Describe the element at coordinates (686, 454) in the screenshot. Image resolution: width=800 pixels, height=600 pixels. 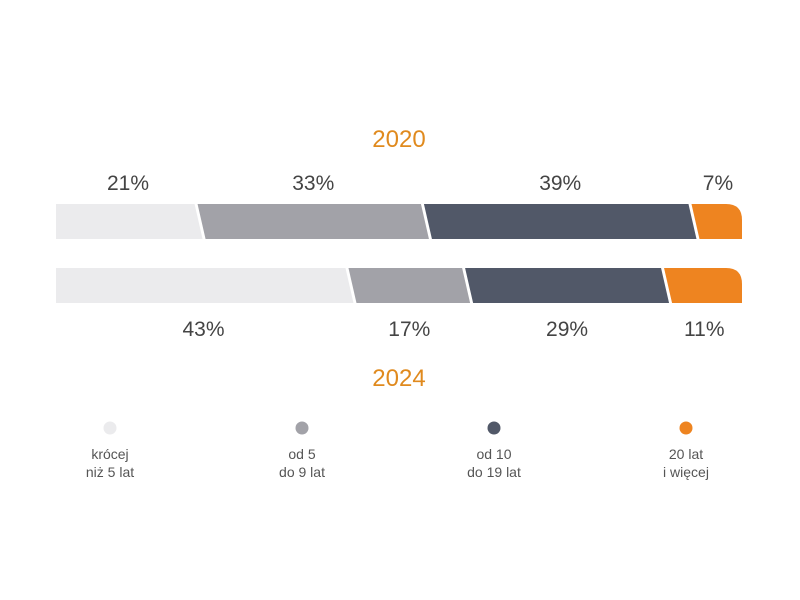
I see `legend-label-4-line-1: 20 lat` at that location.